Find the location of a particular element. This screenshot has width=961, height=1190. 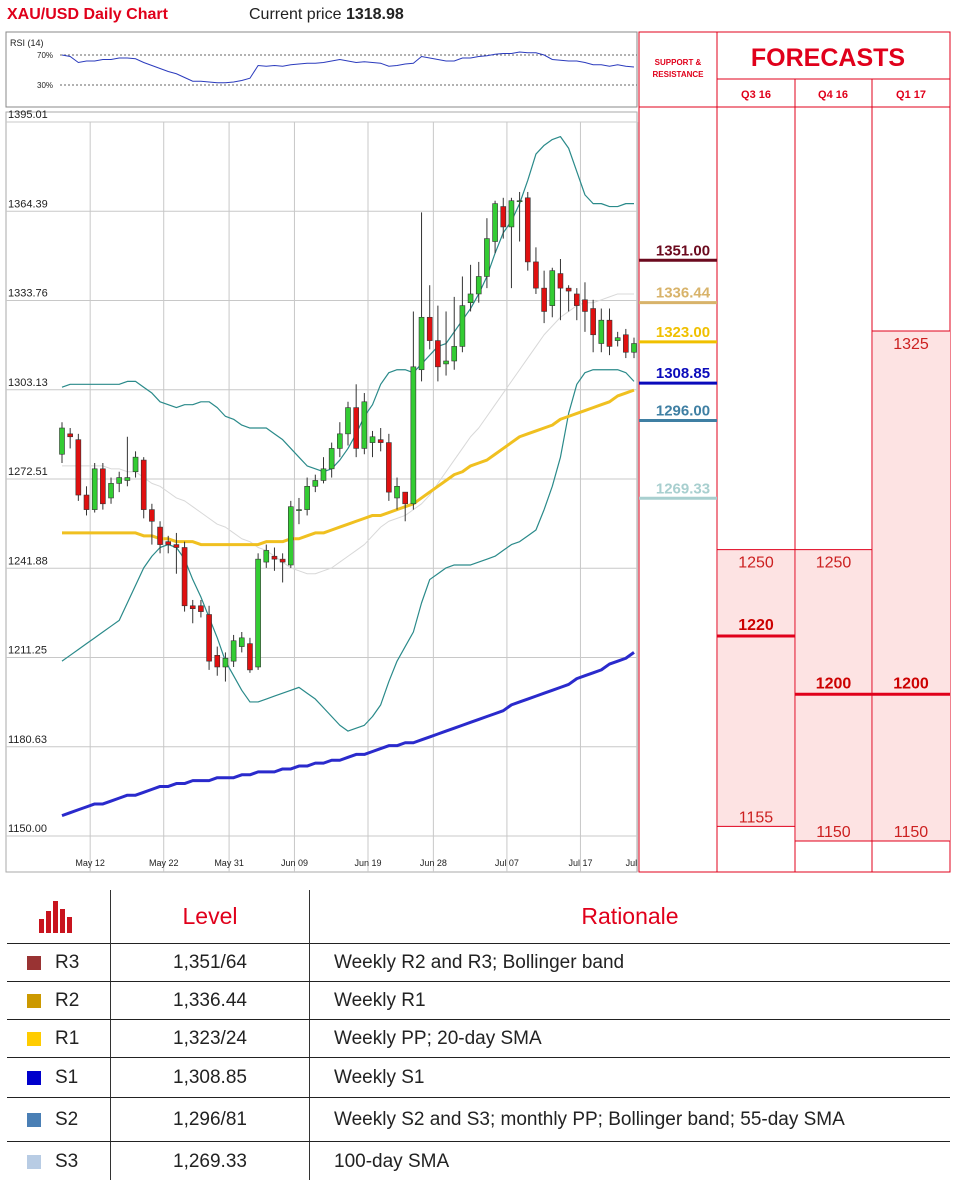

level-key-label: S3 is located at coordinates (67, 1161).